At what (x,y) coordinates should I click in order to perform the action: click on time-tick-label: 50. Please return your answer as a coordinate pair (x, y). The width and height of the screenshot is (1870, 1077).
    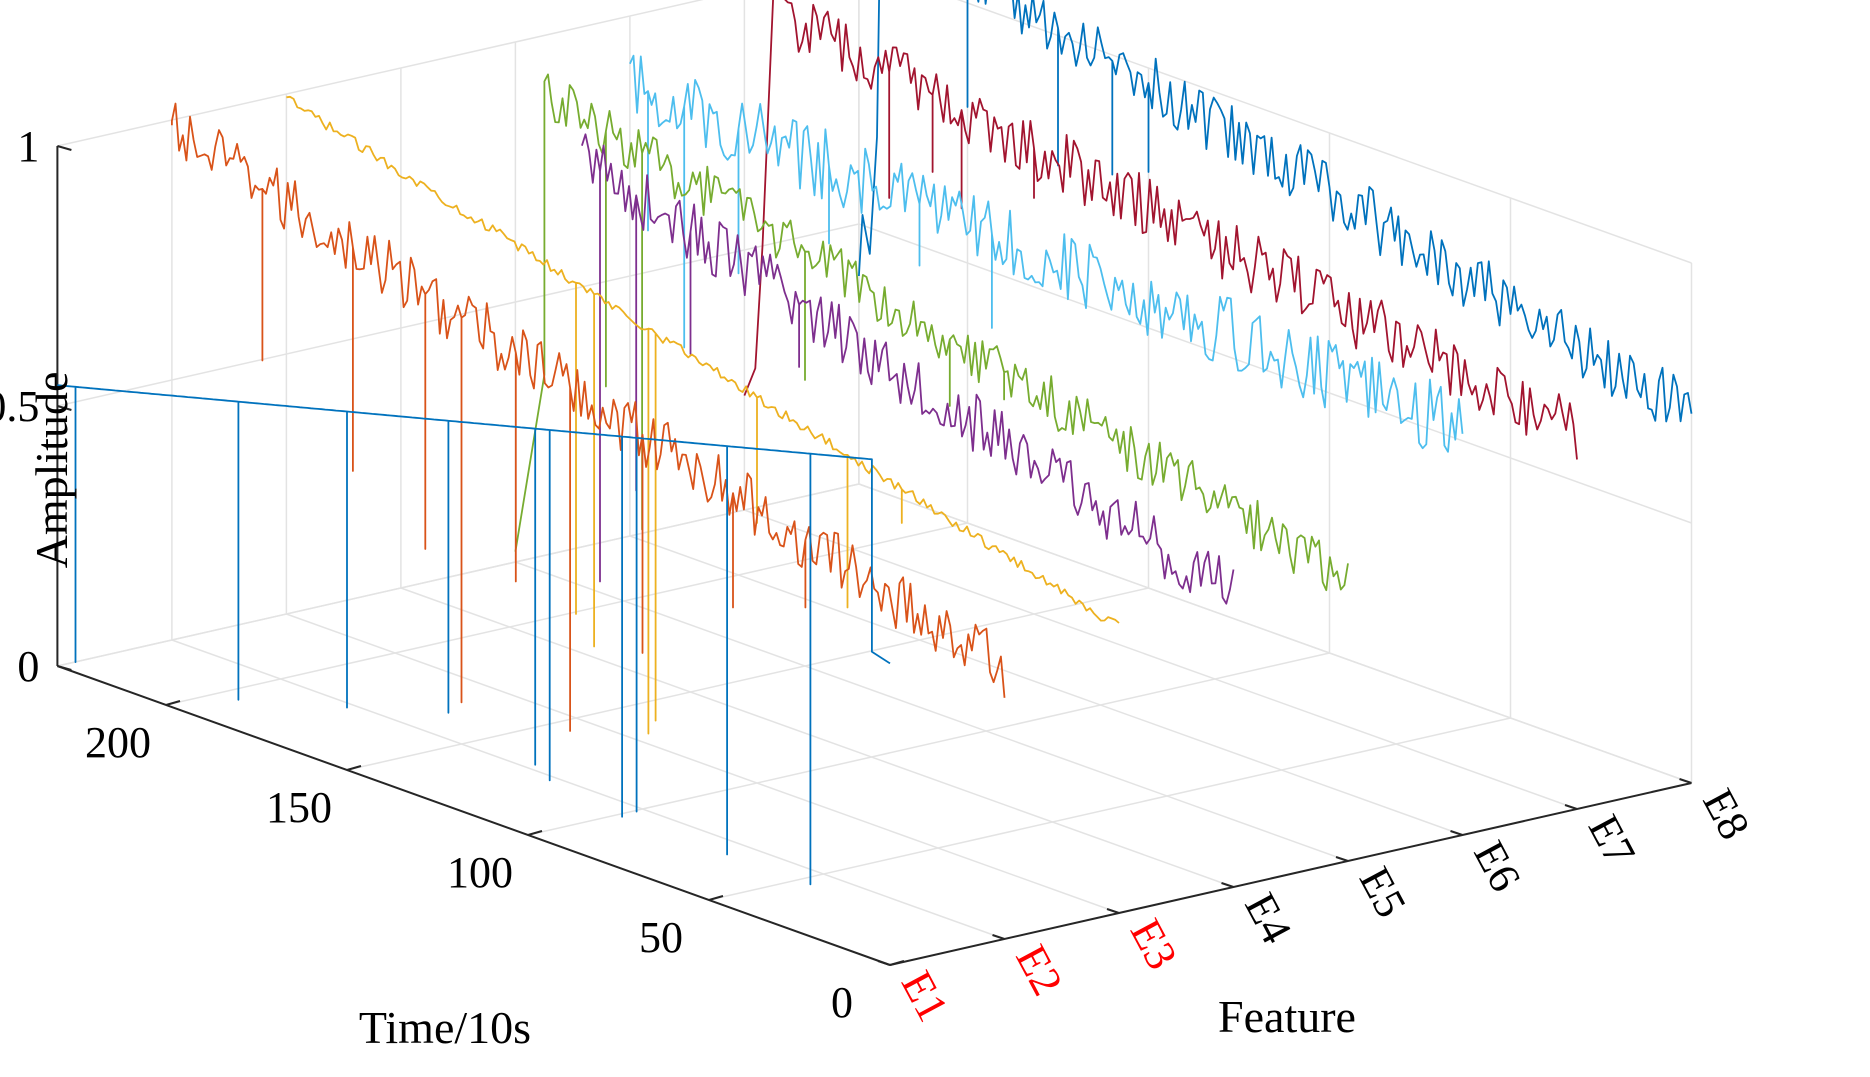
    Looking at the image, I should click on (661, 937).